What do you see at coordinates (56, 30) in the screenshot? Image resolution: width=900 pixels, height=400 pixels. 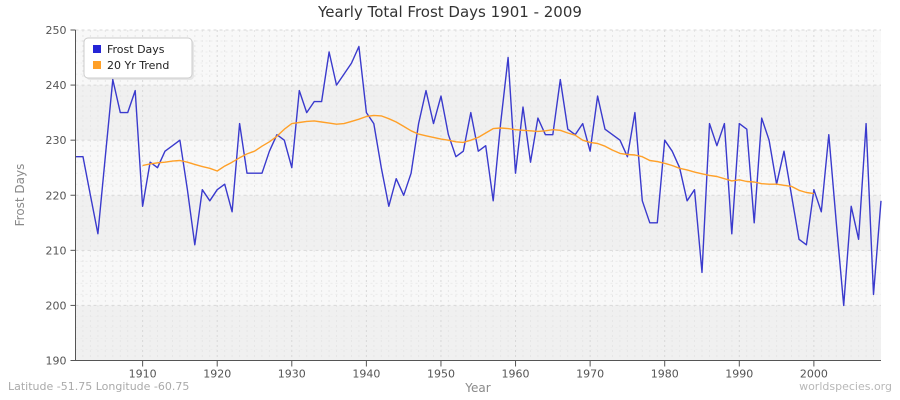 I see `y-tick-label: 250` at bounding box center [56, 30].